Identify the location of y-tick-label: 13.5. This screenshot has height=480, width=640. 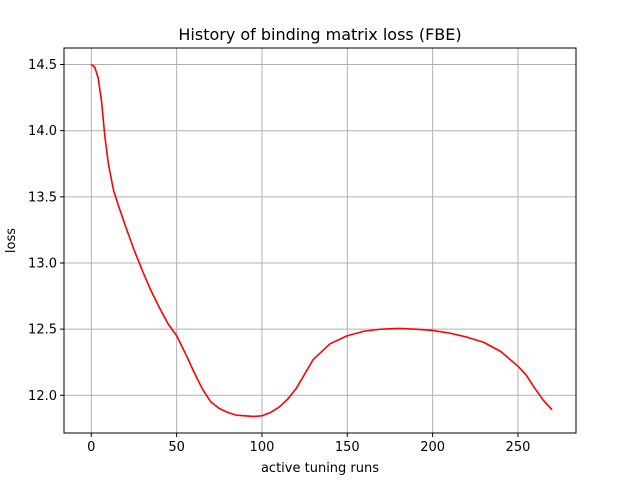
(42, 197).